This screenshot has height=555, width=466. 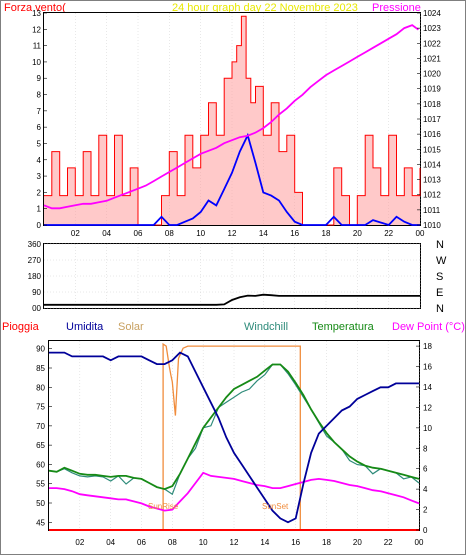 I want to click on x-tick-label: 20, so click(x=357, y=233).